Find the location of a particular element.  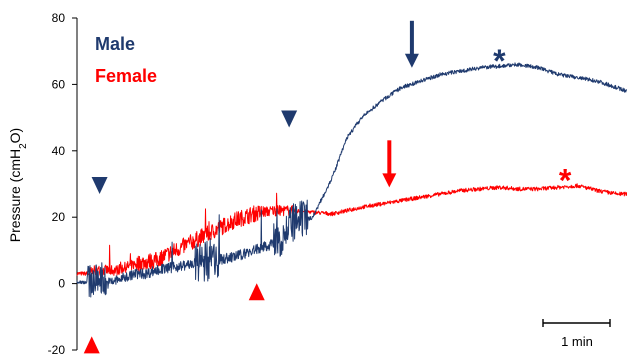

y-axis-label: Pressure (cmH2O) is located at coordinates (18, 185).